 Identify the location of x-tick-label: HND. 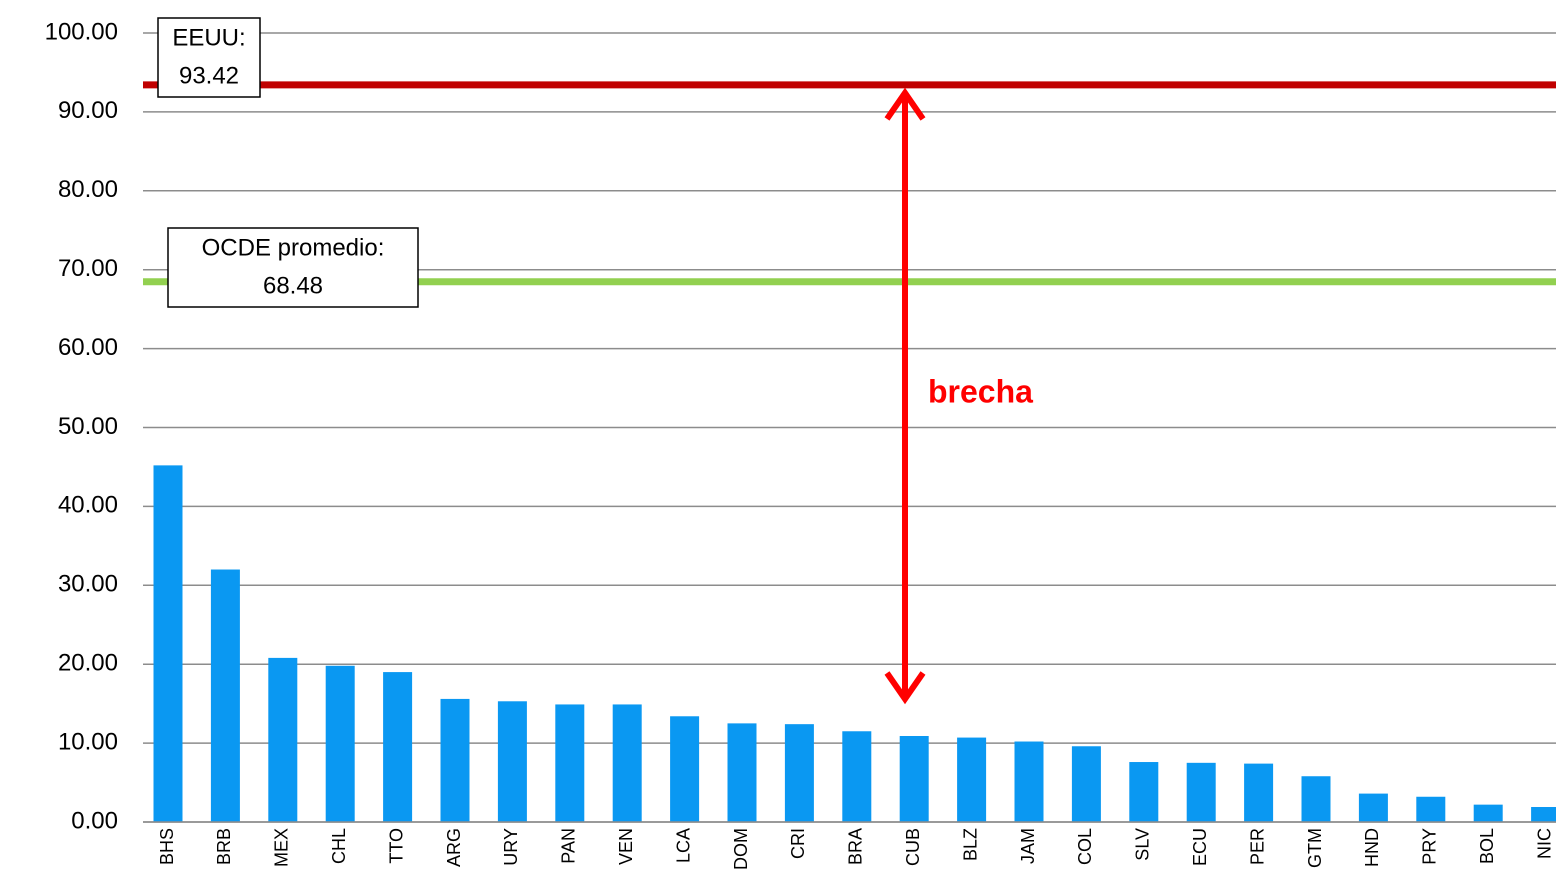
(1372, 847).